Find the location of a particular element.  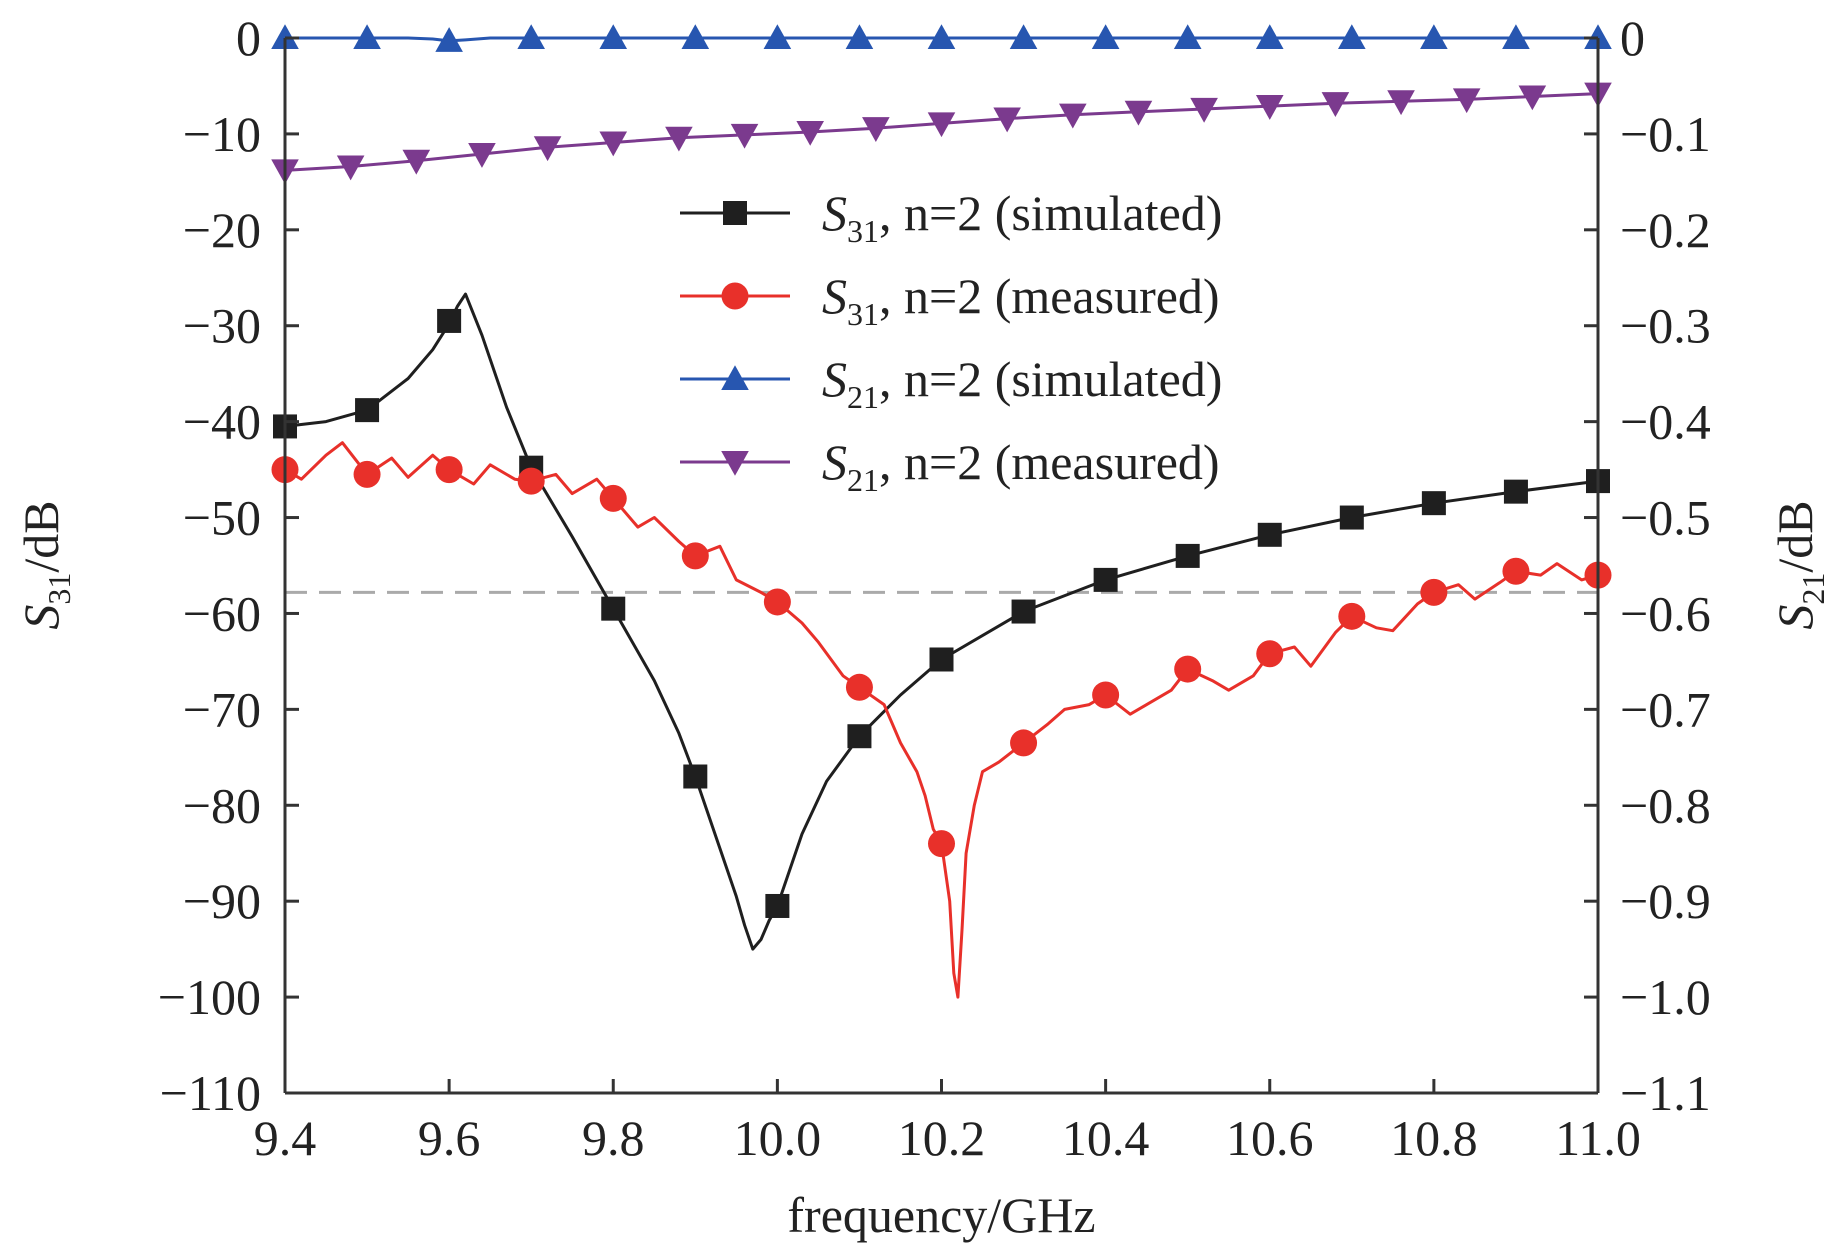

y-right-tick-label: −0.8 is located at coordinates (1665, 805).